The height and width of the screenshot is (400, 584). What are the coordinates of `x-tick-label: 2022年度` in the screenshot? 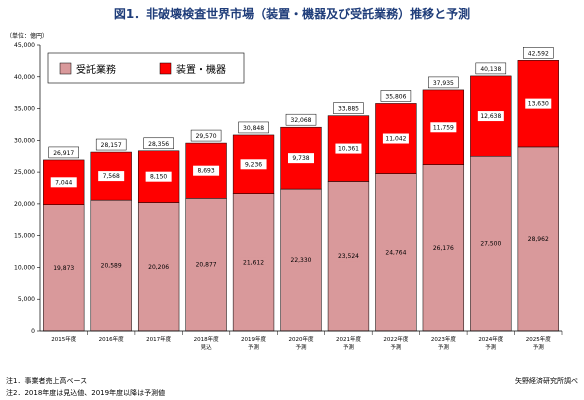 It's located at (395, 339).